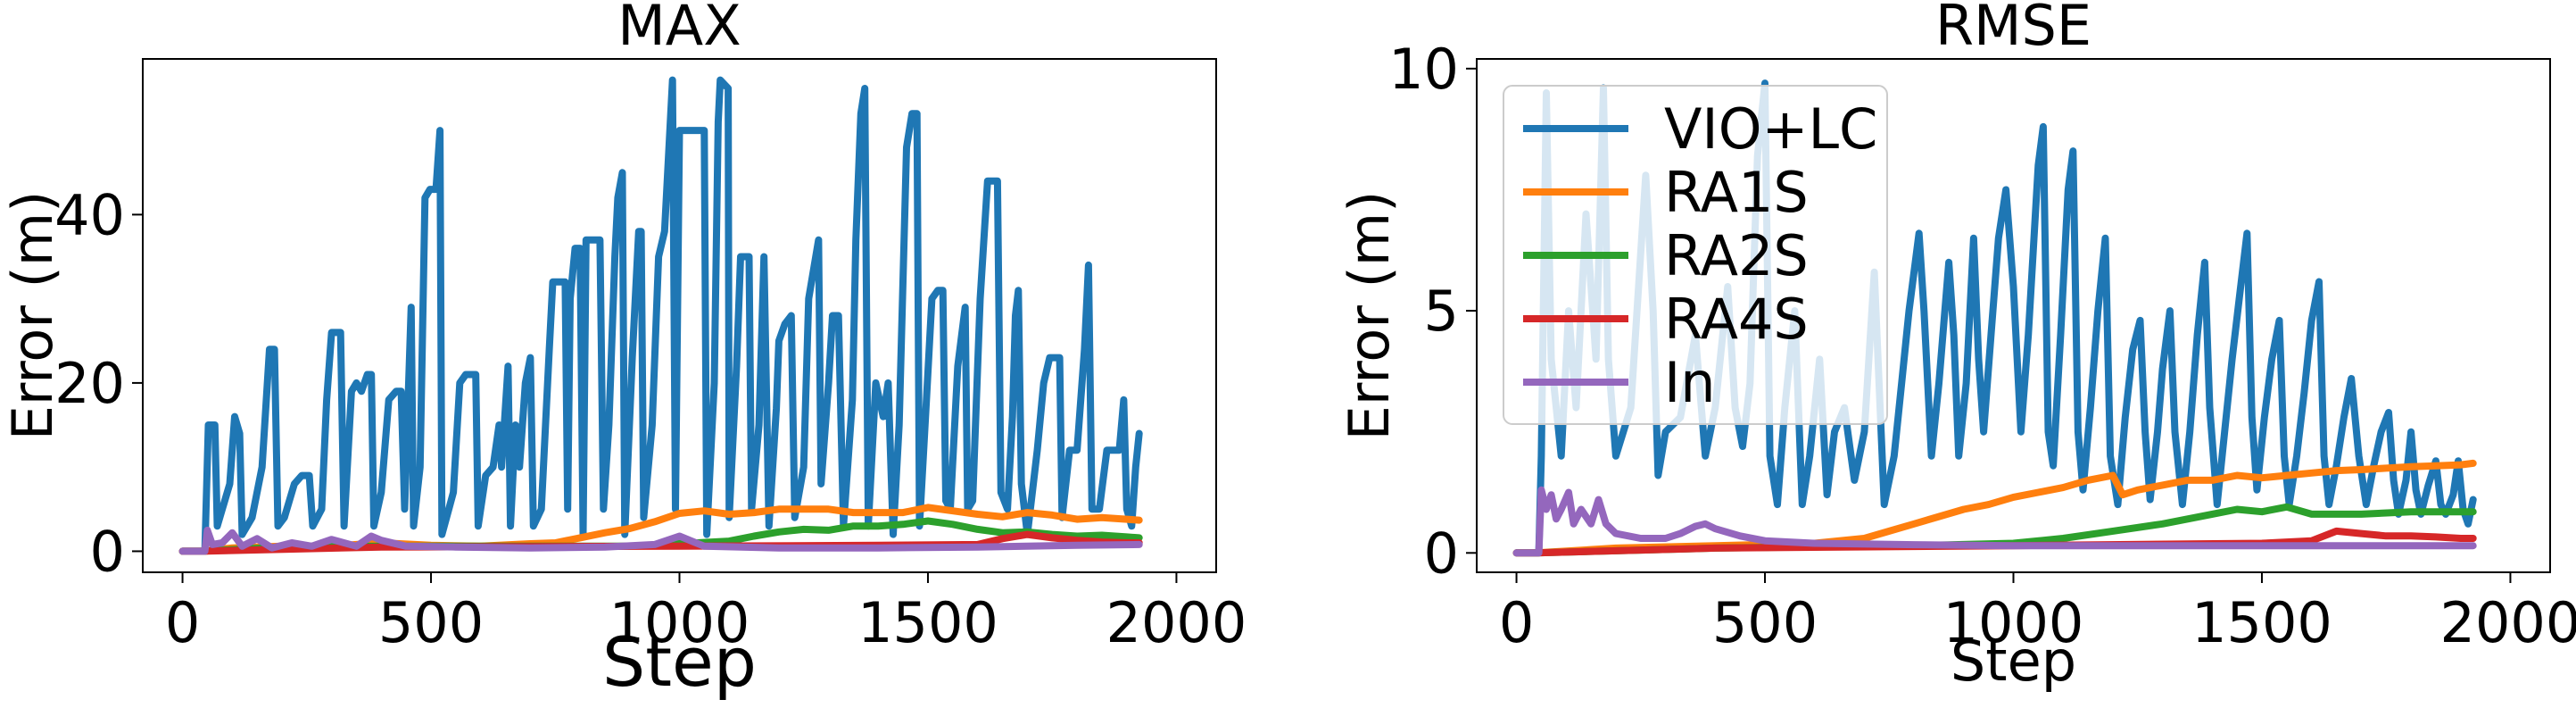 The width and height of the screenshot is (2576, 708). Describe the element at coordinates (89, 214) in the screenshot. I see `y-tick-label: 40` at that location.